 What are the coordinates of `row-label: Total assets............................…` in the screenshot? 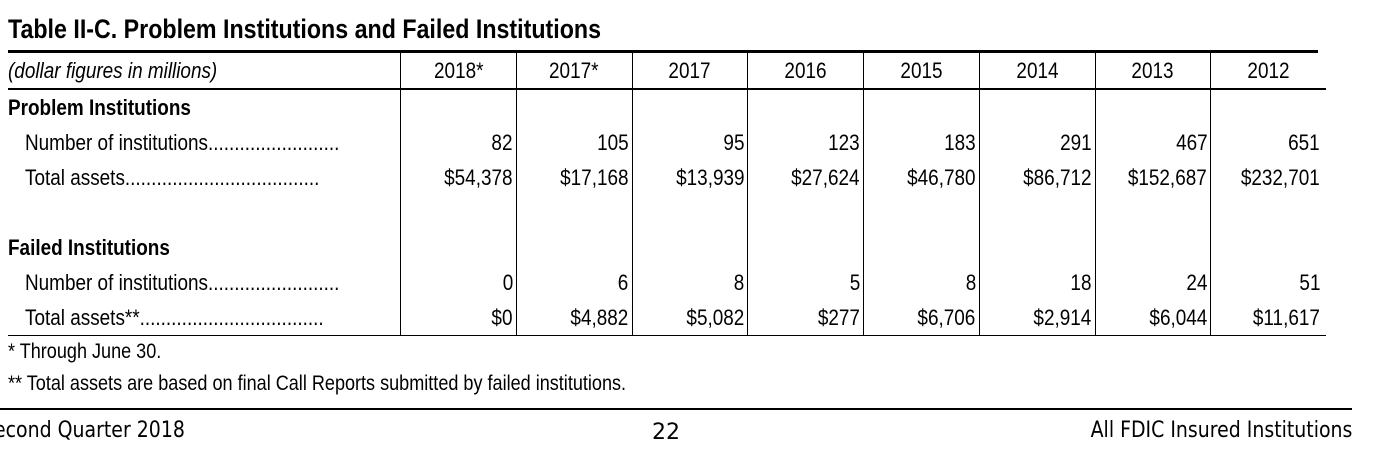 It's located at (172, 177).